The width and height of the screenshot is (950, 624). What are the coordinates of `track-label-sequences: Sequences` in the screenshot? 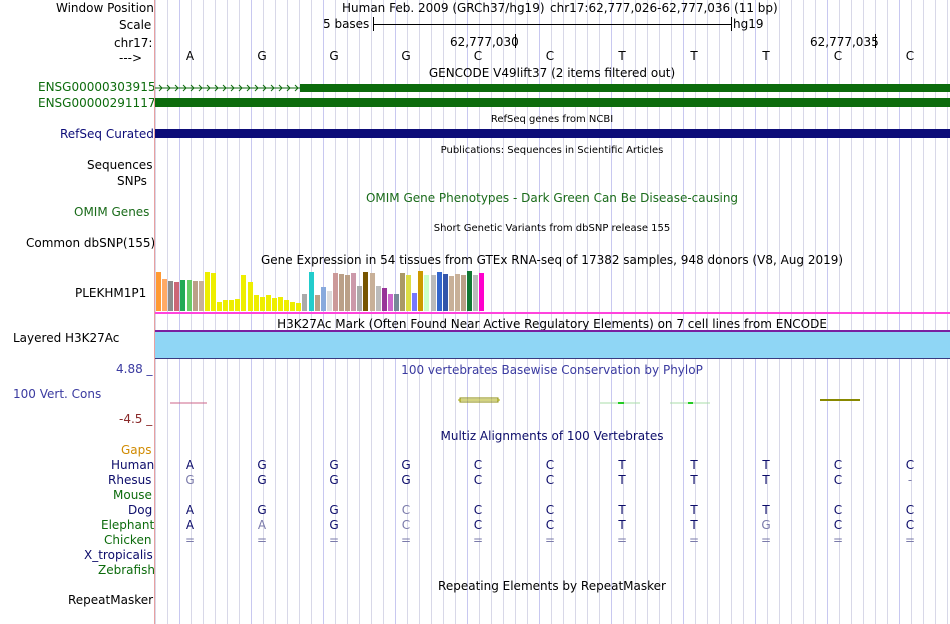 It's located at (120, 165).